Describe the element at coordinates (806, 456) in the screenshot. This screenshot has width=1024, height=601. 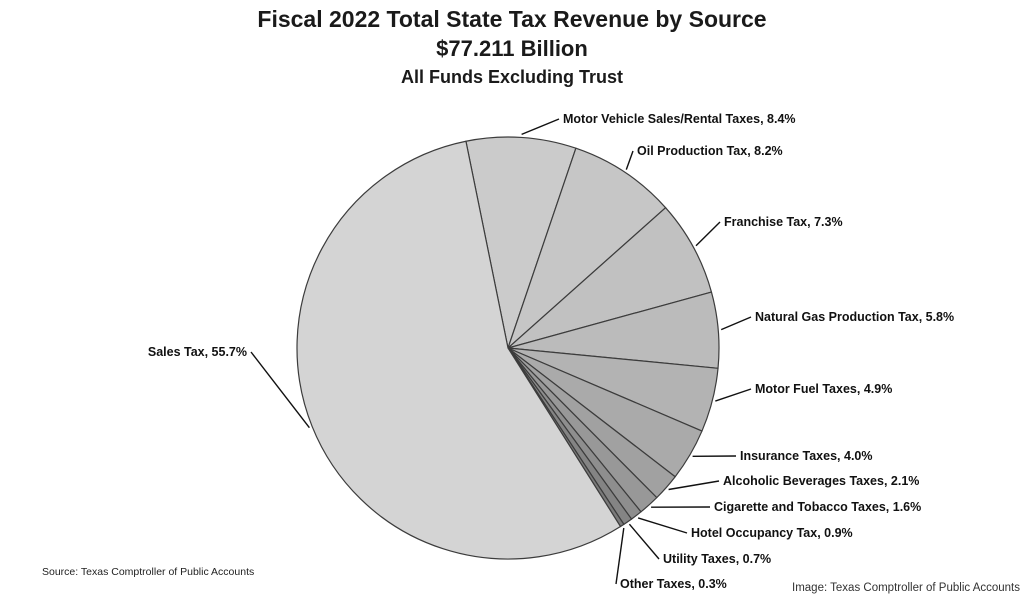
I see `slice-label-insurance-taxes: Insurance Taxes, 4.0%` at that location.